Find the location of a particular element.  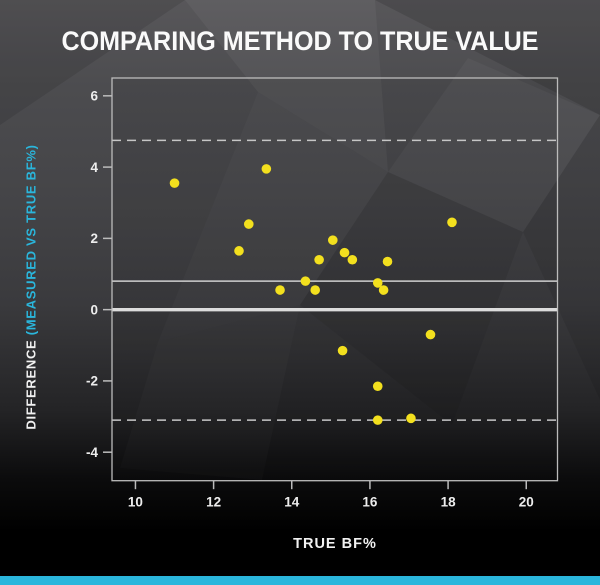

y-tick-label: 0 is located at coordinates (94, 309).